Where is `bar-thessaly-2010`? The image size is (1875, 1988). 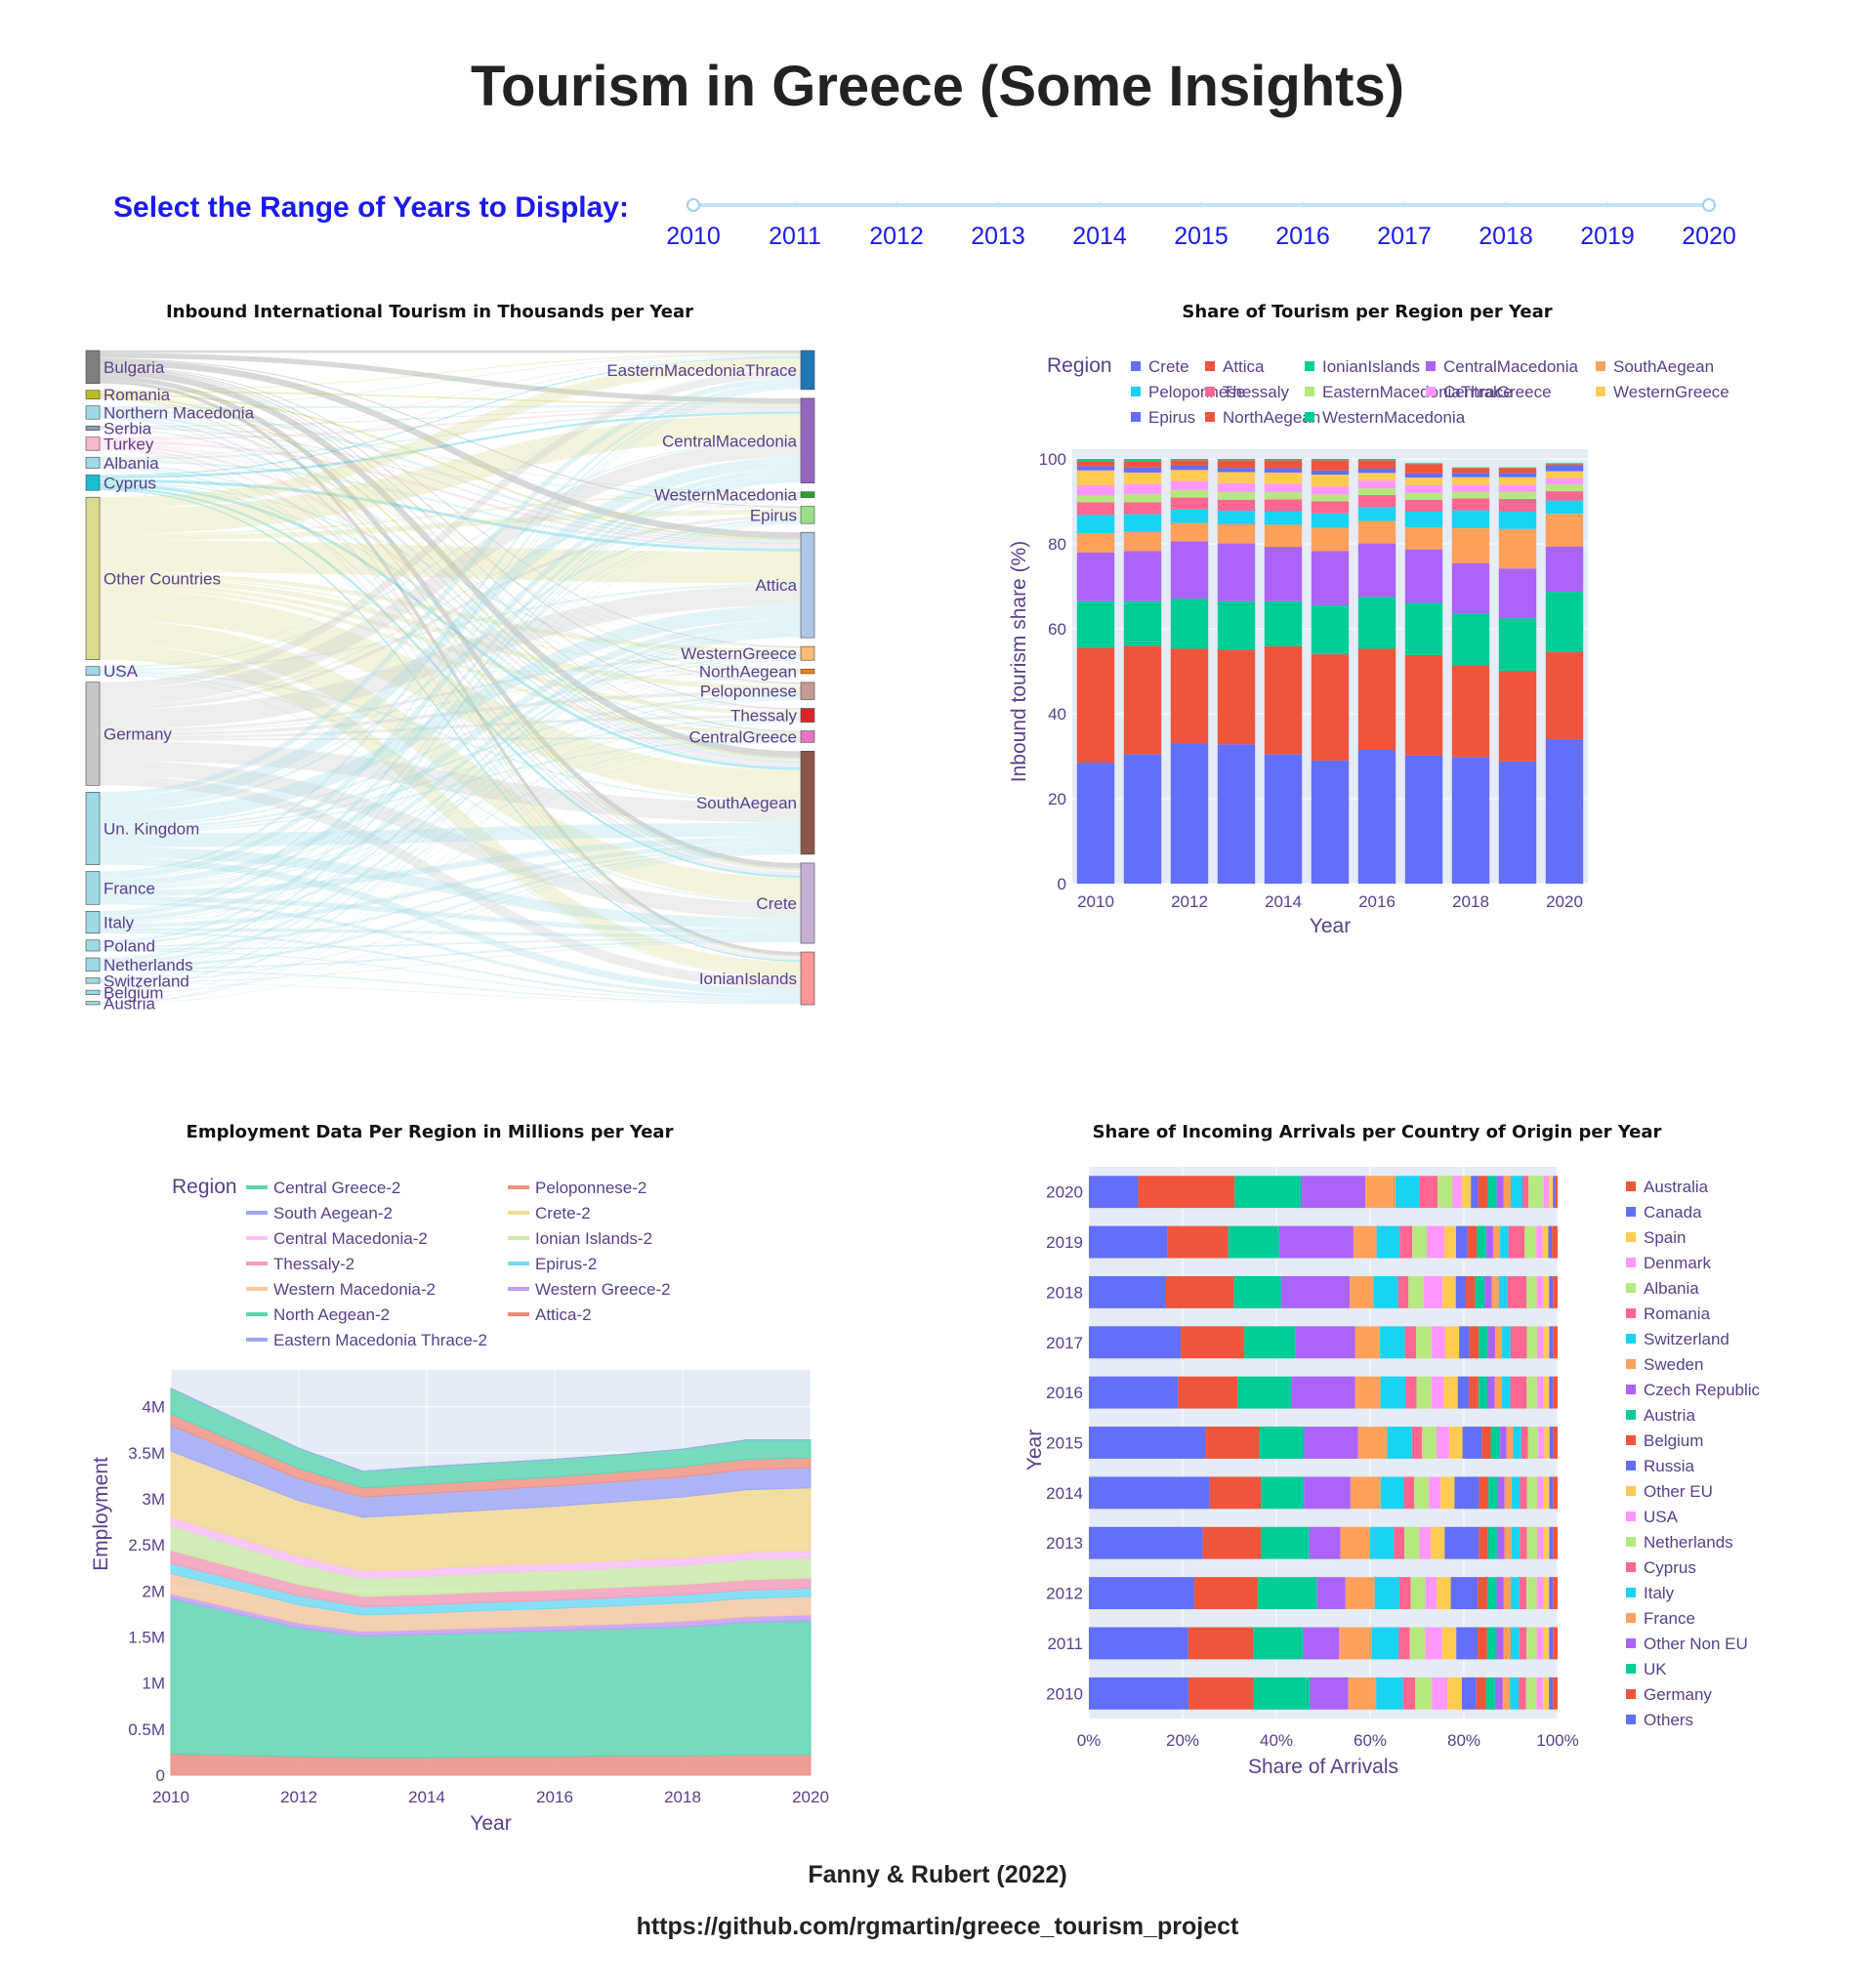 bar-thessaly-2010 is located at coordinates (1095, 509).